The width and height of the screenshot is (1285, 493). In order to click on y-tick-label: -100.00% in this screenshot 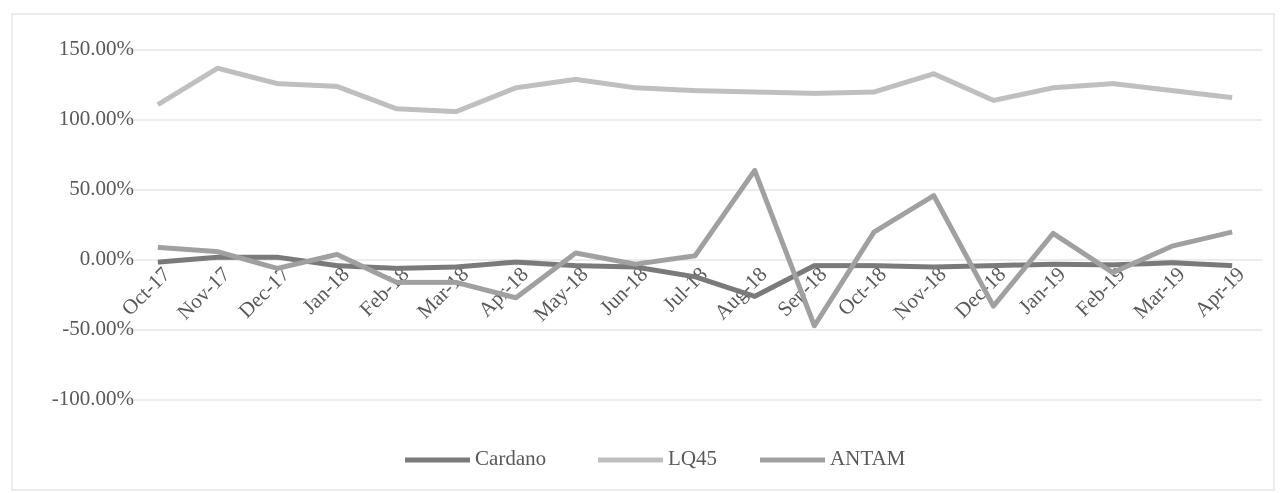, I will do `click(93, 398)`.